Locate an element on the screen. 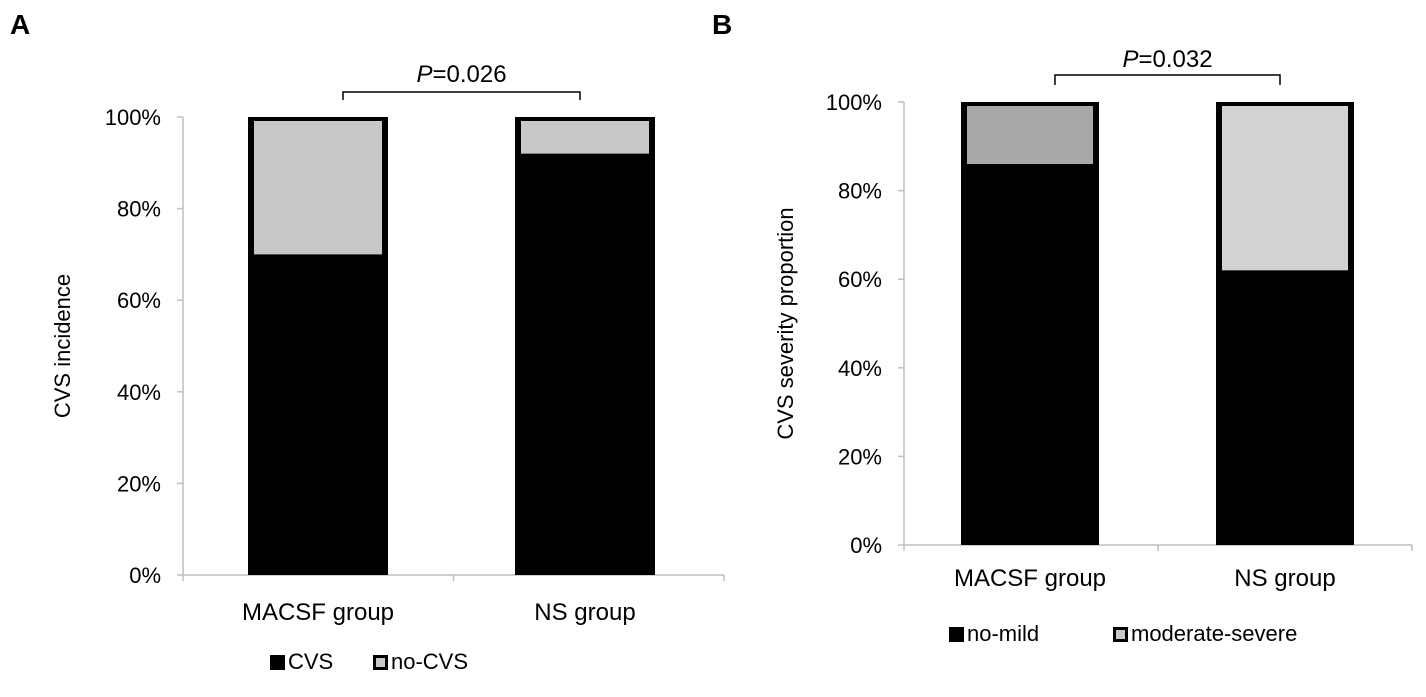 Image resolution: width=1426 pixels, height=697 pixels. panel-label-a: A is located at coordinates (20, 24).